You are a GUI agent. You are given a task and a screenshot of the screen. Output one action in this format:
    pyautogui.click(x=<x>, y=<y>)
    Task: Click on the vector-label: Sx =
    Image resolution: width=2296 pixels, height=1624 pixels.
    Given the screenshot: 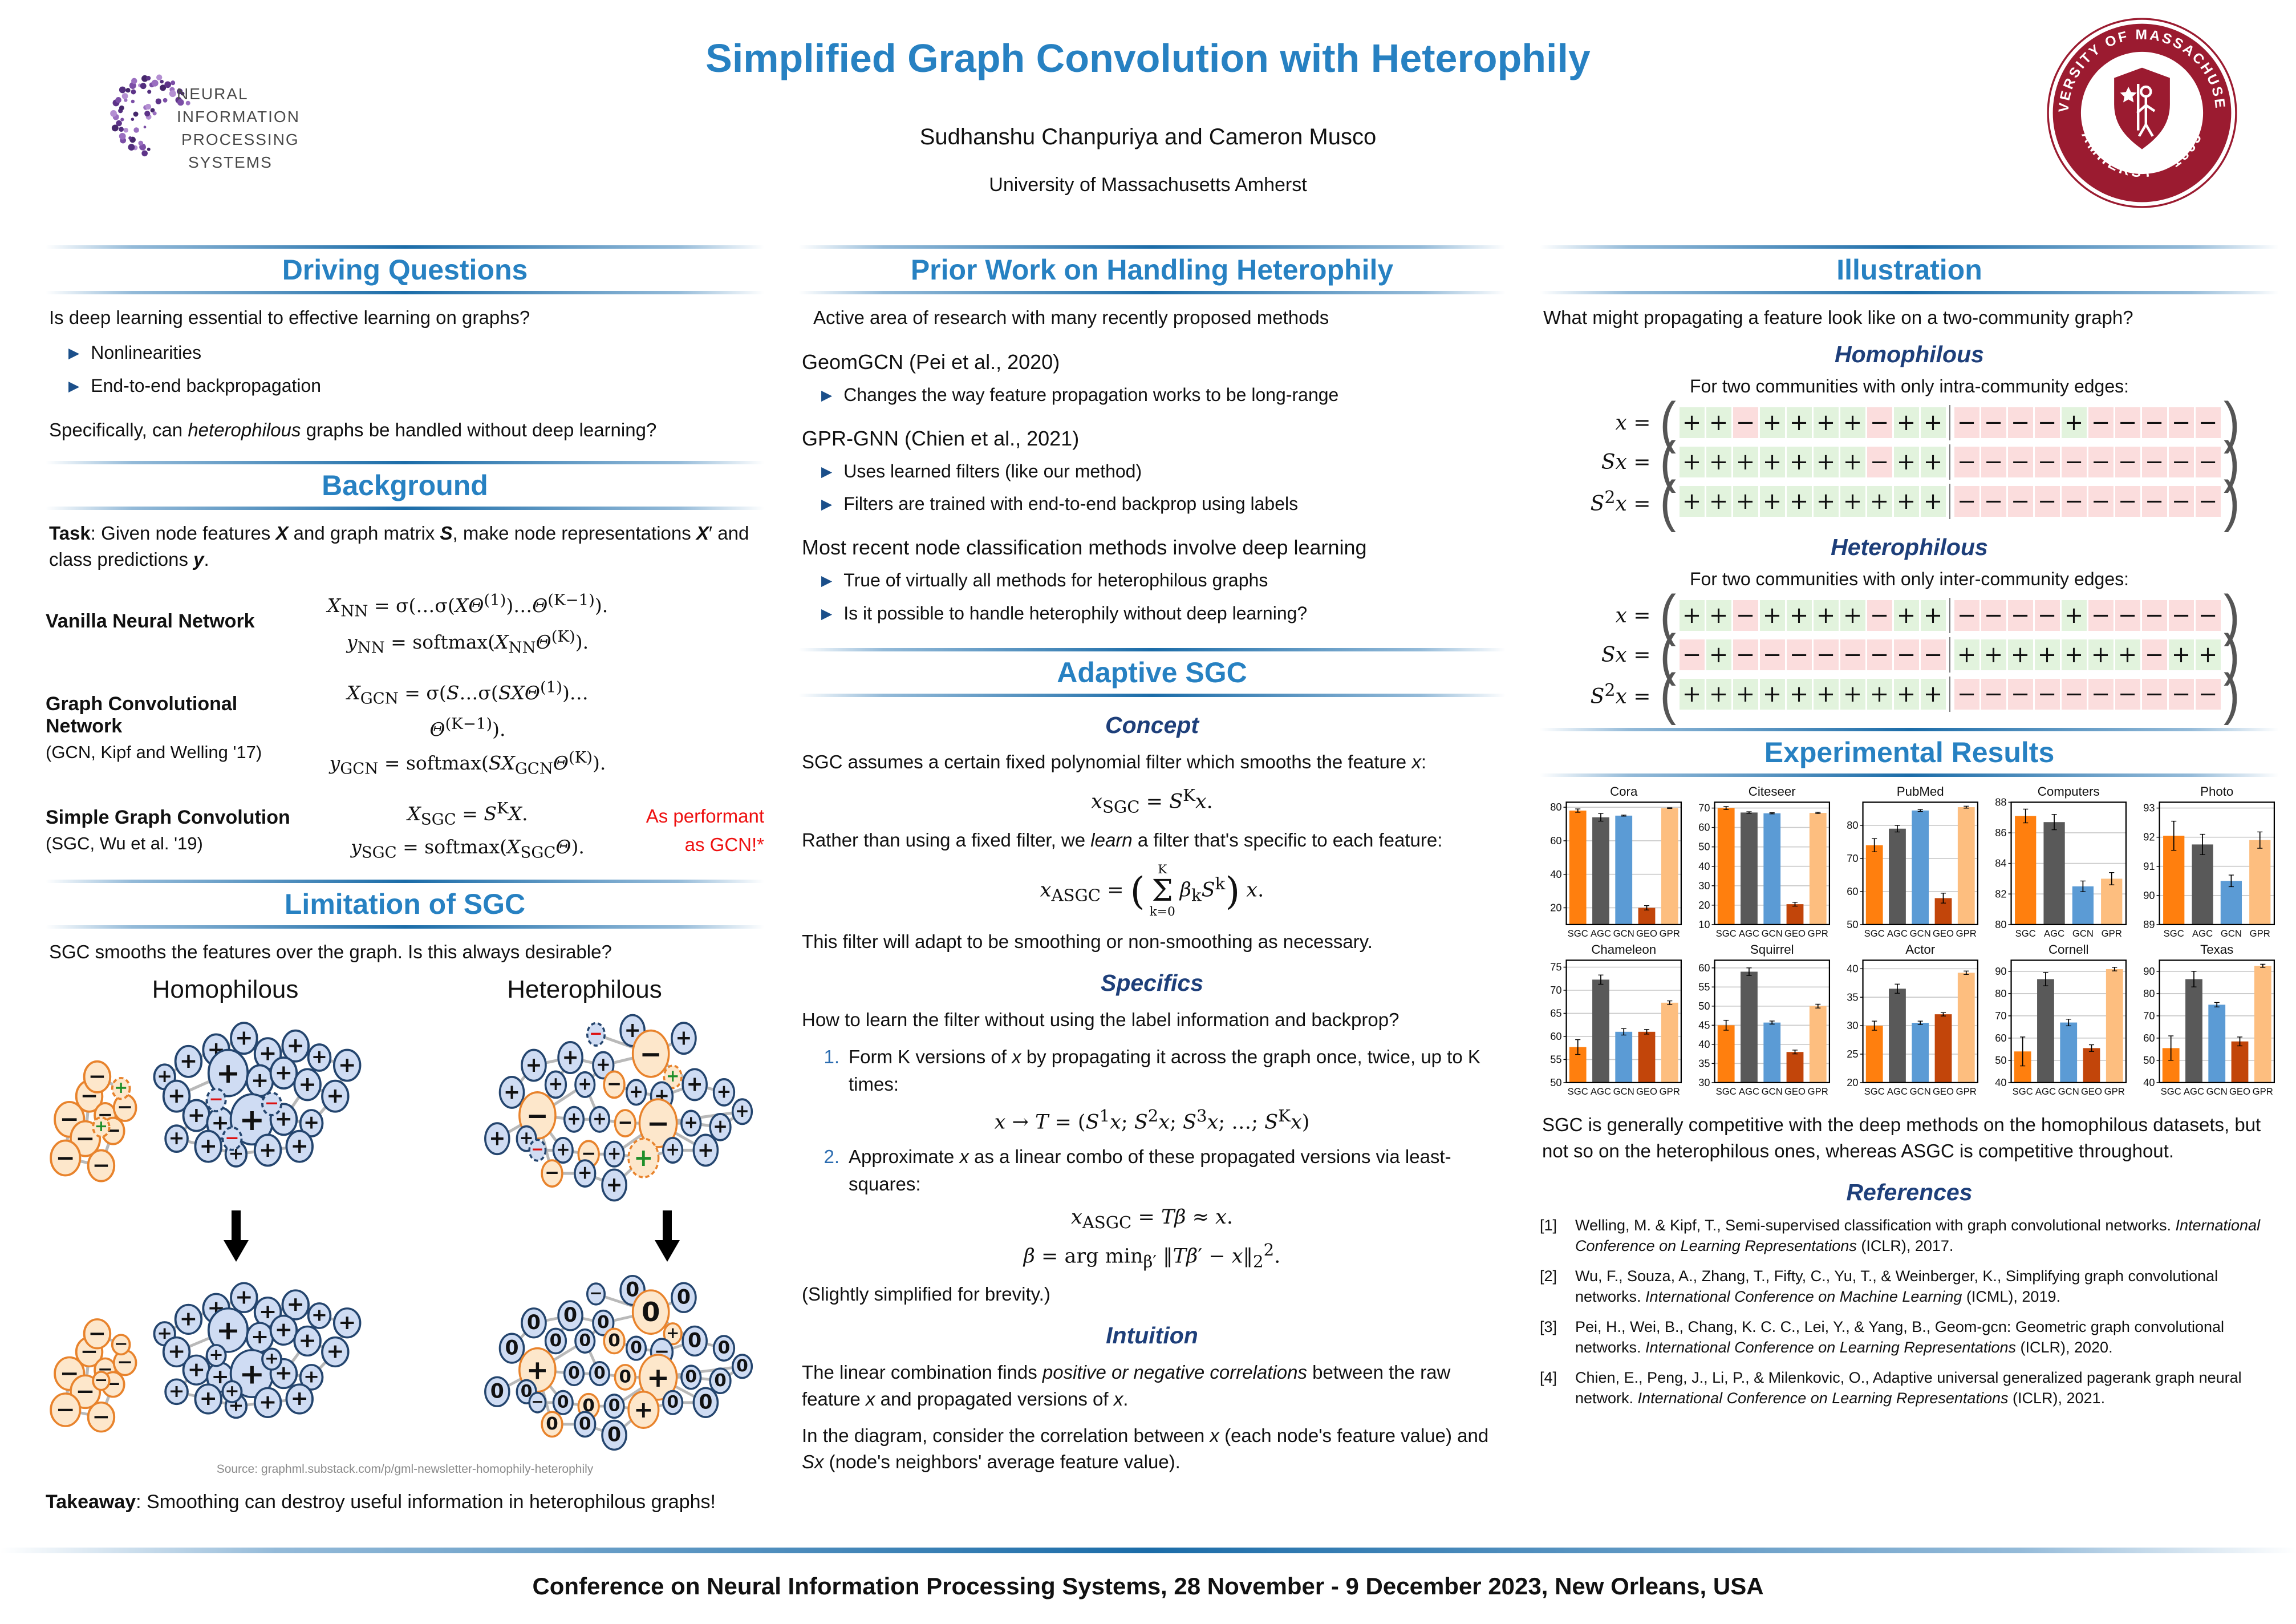 What is the action you would take?
    pyautogui.click(x=1626, y=462)
    